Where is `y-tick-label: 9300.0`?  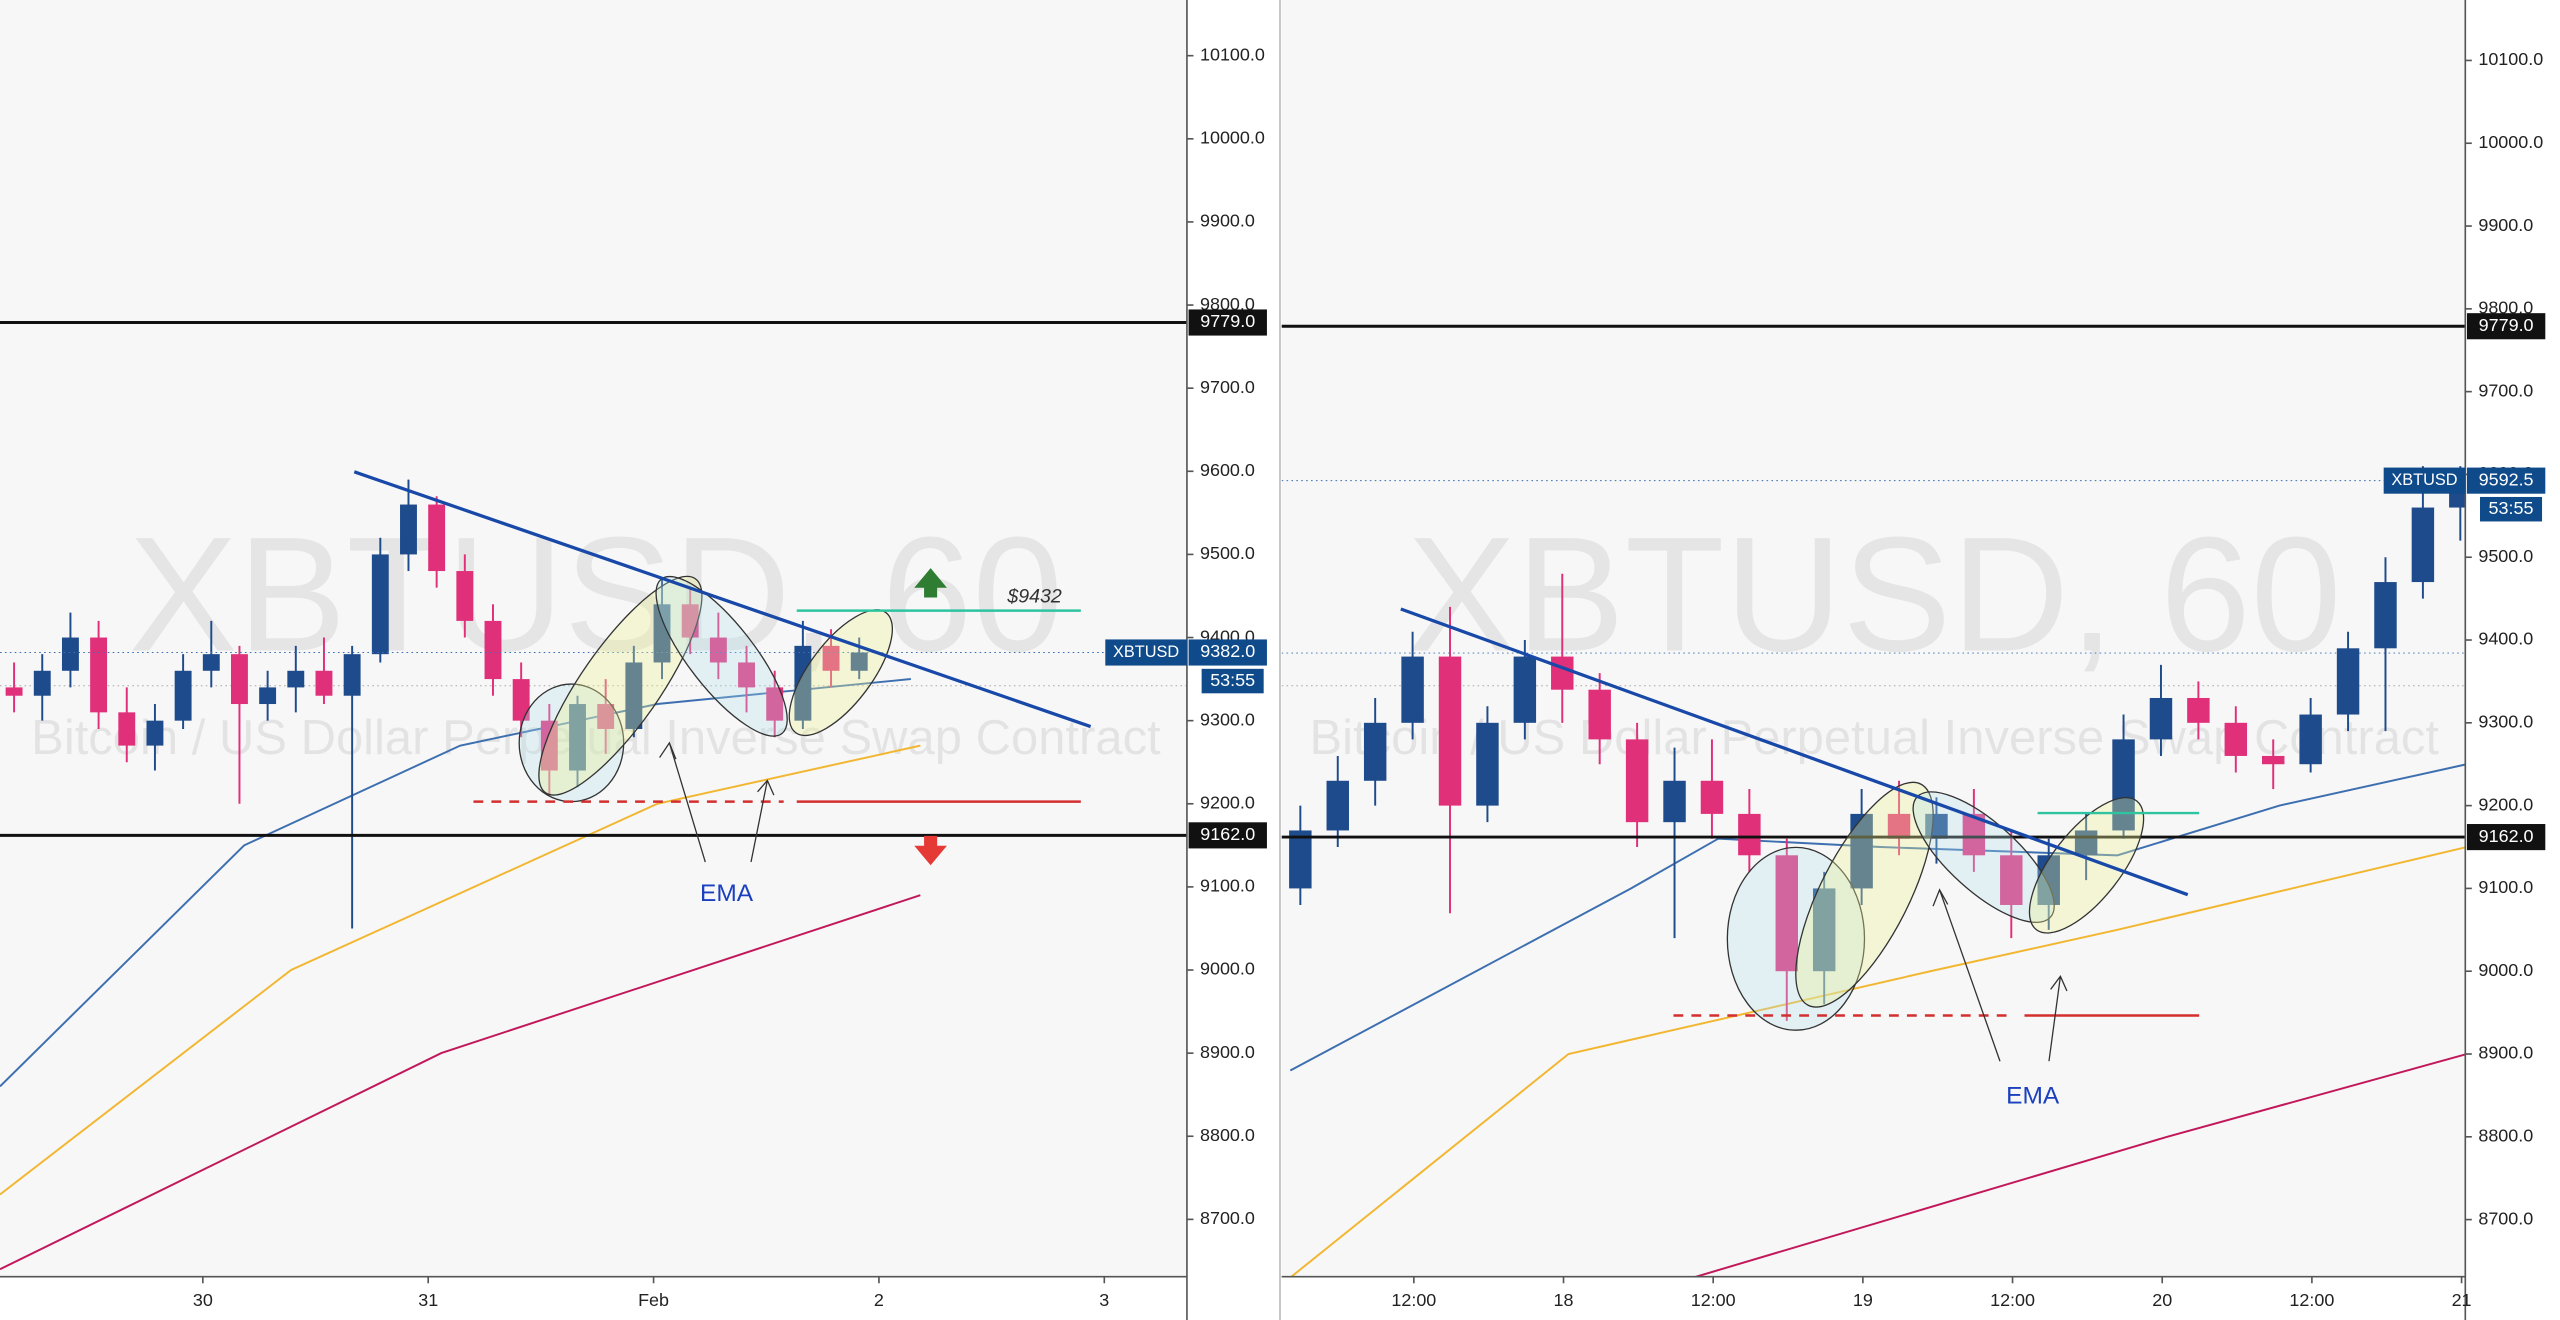
y-tick-label: 9300.0 is located at coordinates (1227, 719).